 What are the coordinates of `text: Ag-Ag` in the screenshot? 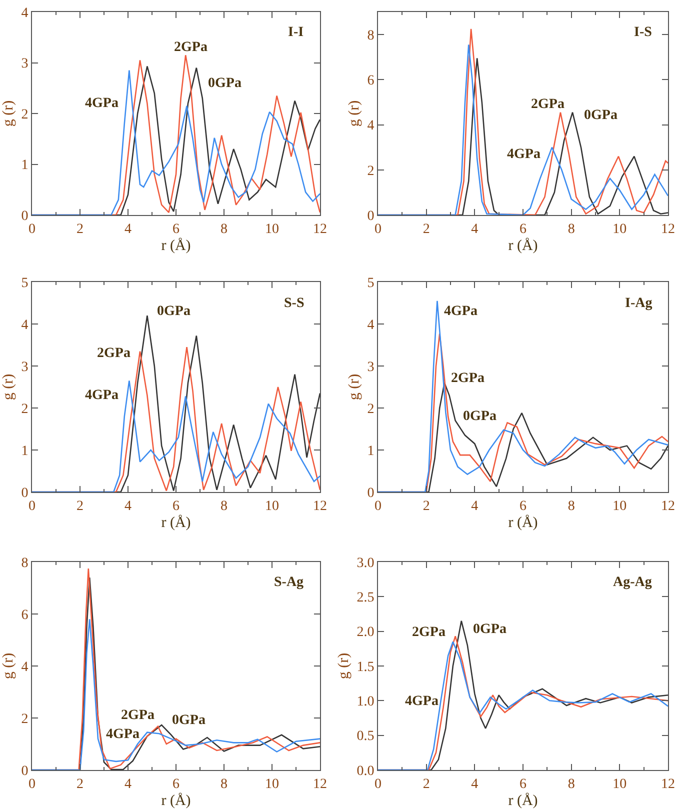 It's located at (632, 582).